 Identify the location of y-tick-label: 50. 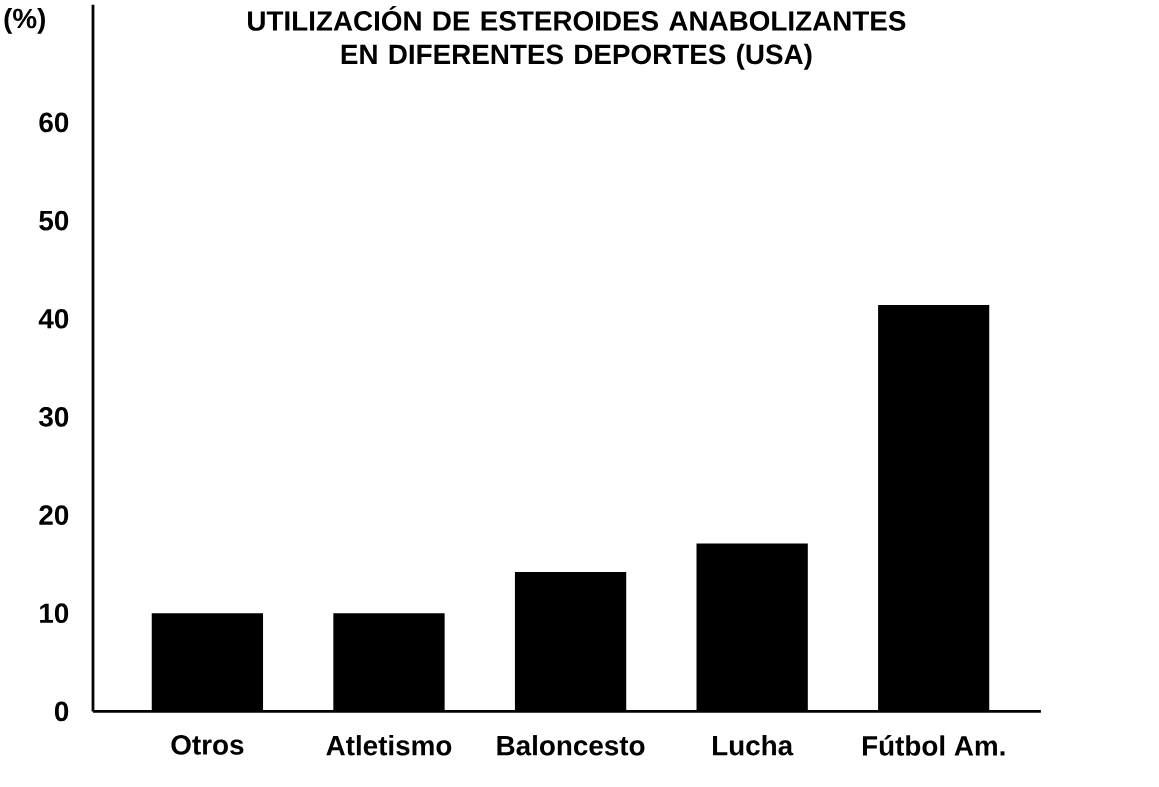
(54, 220).